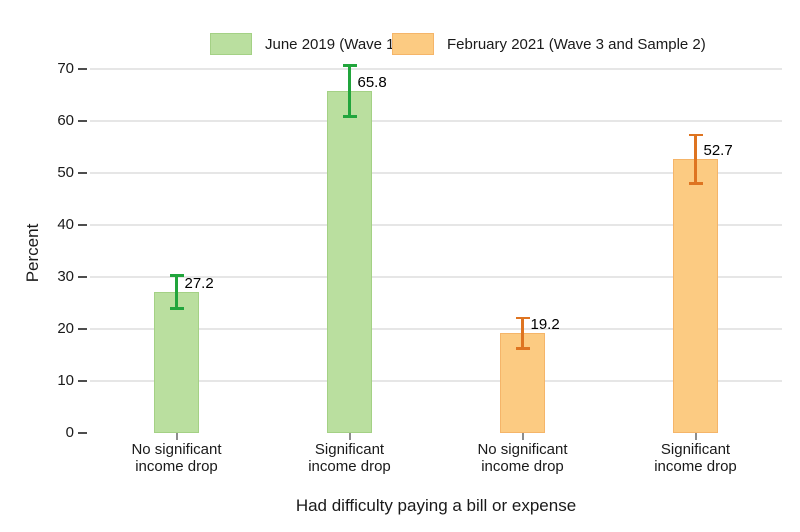  I want to click on error-bar-cap-top-19.2, so click(522, 318).